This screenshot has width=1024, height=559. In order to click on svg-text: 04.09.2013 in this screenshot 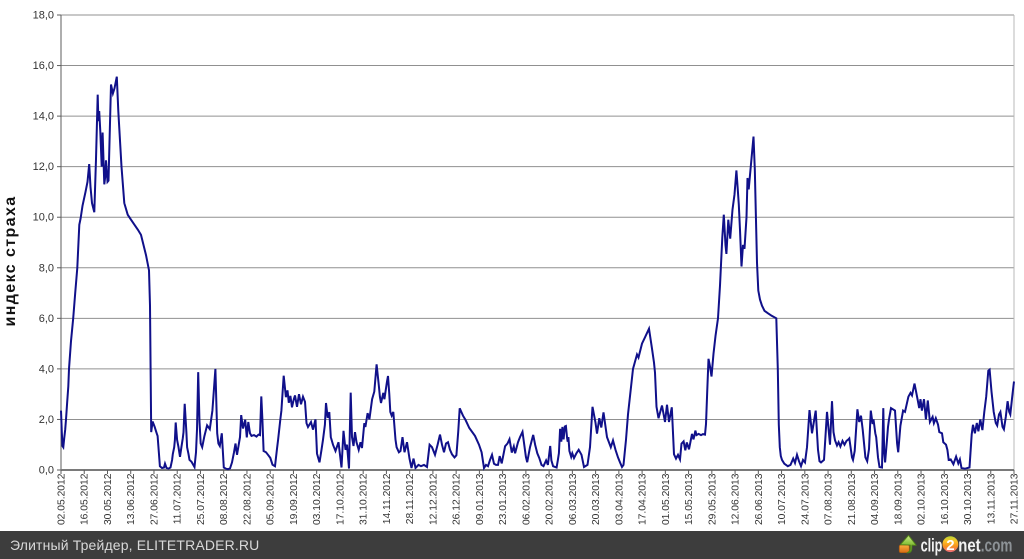, I will do `click(875, 499)`.